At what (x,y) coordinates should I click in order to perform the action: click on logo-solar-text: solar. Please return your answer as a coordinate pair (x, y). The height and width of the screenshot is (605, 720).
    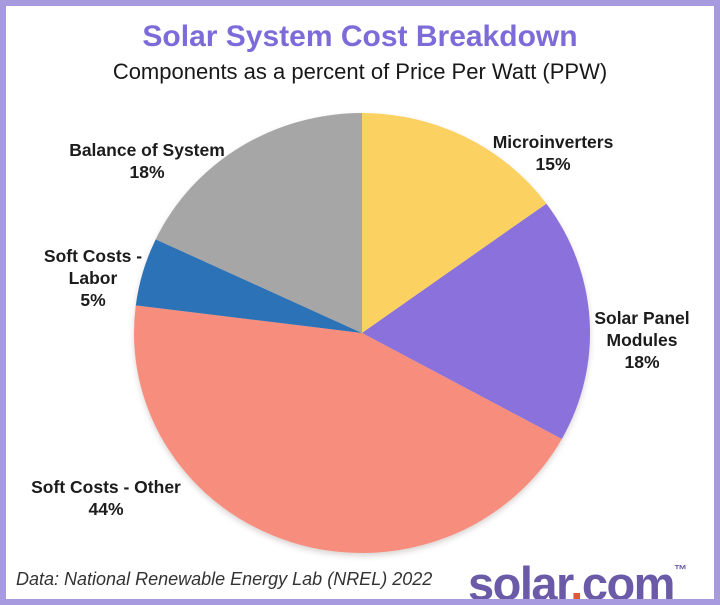
    Looking at the image, I should click on (520, 581).